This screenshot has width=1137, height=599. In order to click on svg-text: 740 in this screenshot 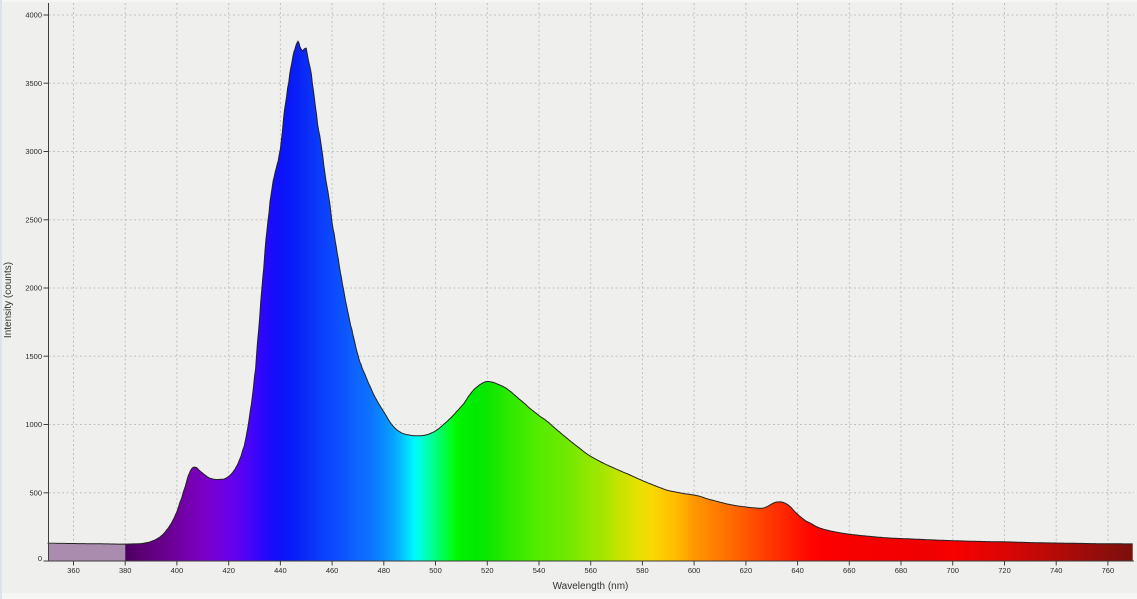, I will do `click(1056, 570)`.